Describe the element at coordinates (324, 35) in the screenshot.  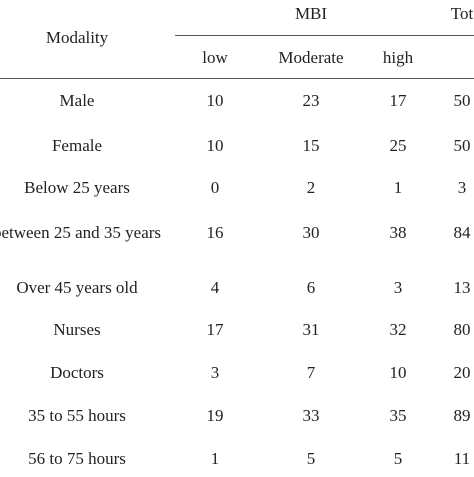
I see `group-rule` at that location.